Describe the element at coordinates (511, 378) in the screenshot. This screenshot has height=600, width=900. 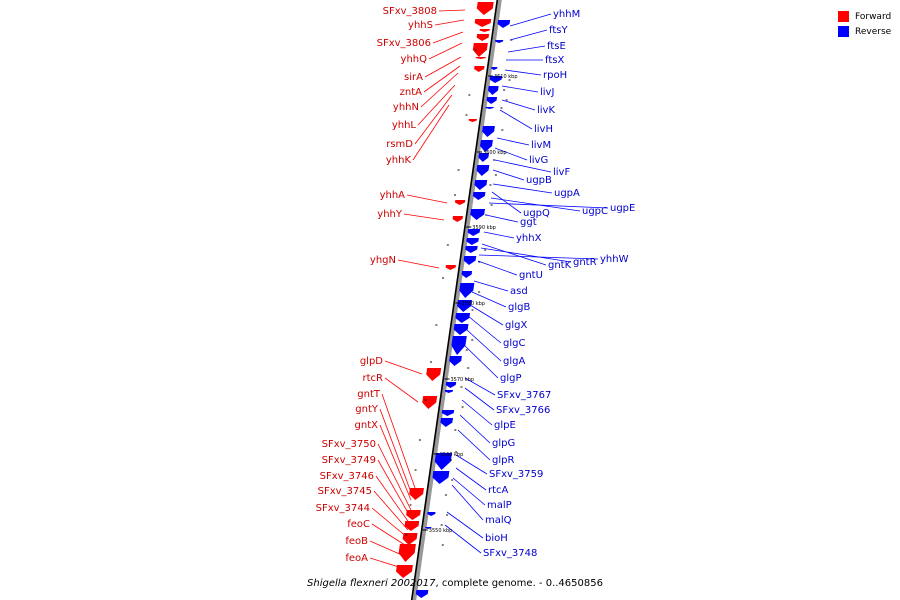
I see `reverse-gene-label: glgP` at that location.